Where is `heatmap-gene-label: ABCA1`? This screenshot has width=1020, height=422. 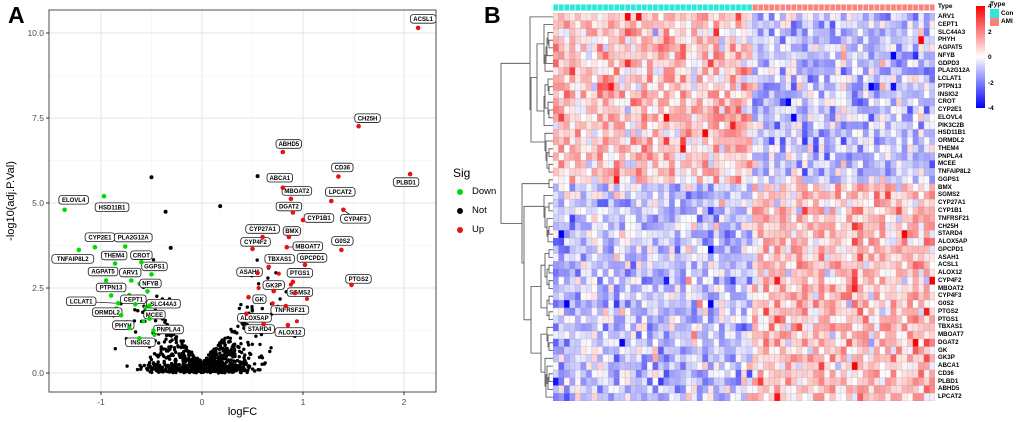
heatmap-gene-label: ABCA1 is located at coordinates (949, 366).